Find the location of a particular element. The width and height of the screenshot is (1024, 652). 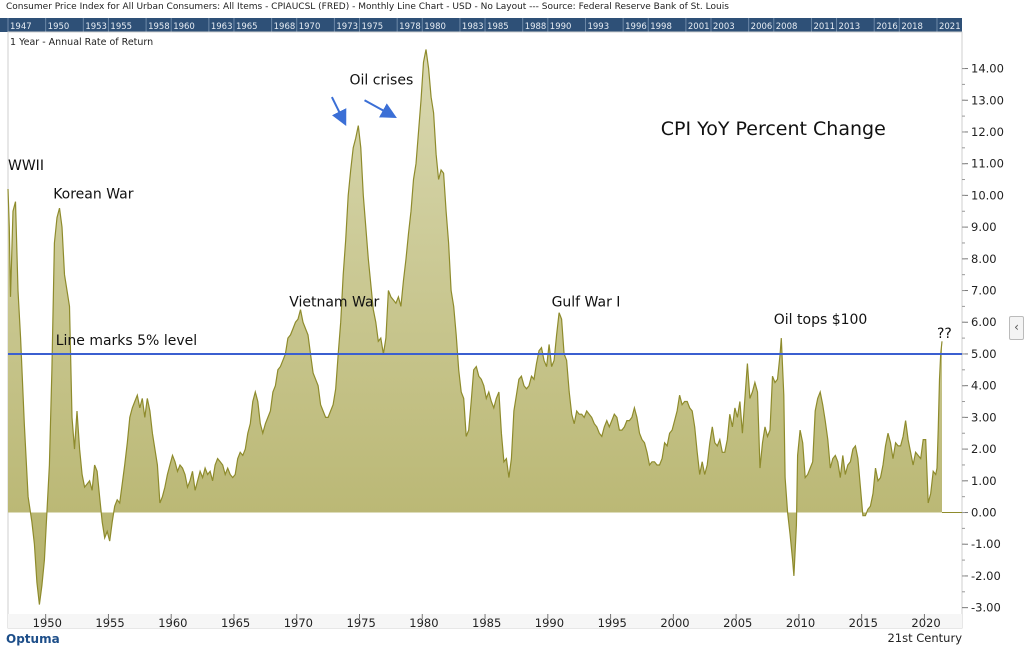

y-tick-label: 6.00 is located at coordinates (984, 322).